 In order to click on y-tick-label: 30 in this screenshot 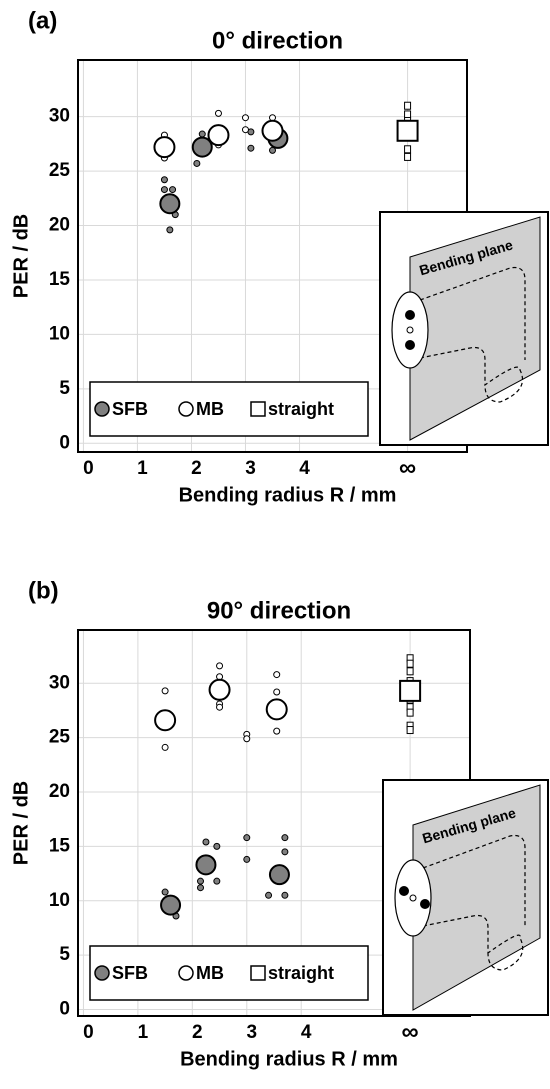, I will do `click(59, 116)`.